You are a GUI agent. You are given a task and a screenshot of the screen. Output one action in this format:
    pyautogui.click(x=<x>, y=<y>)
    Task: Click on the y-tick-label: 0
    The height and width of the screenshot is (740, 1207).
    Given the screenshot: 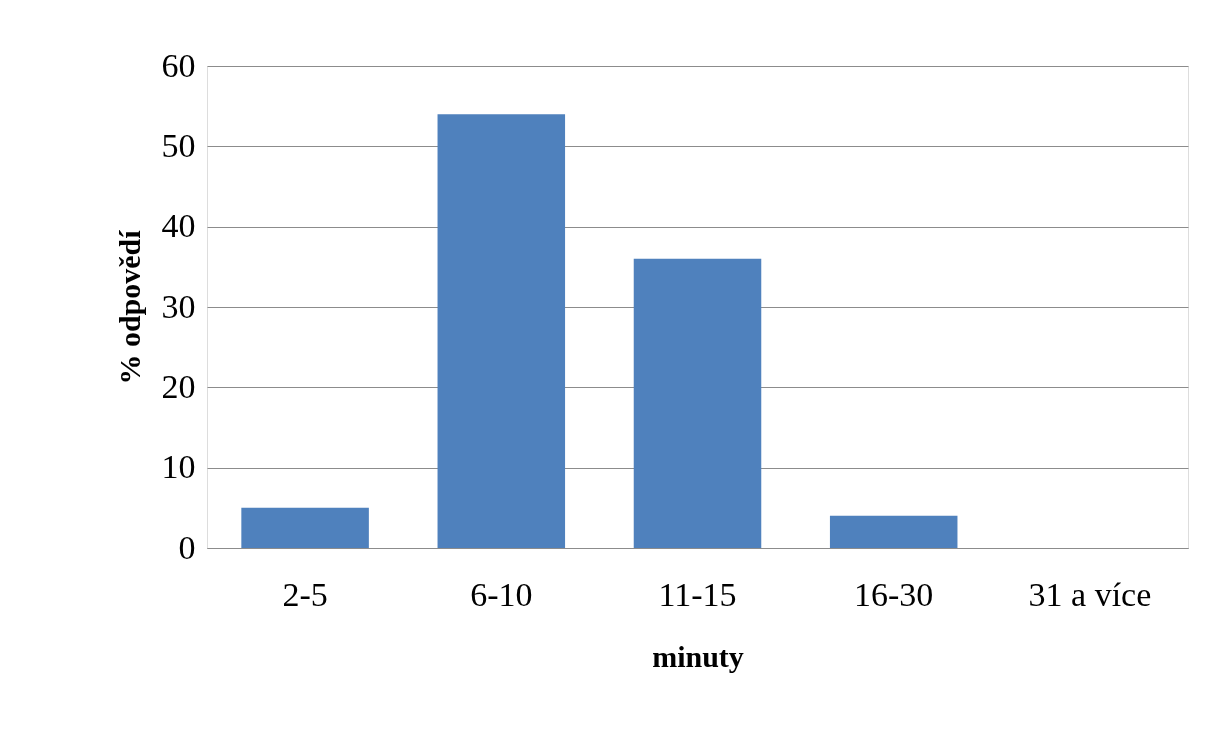 What is the action you would take?
    pyautogui.click(x=187, y=547)
    